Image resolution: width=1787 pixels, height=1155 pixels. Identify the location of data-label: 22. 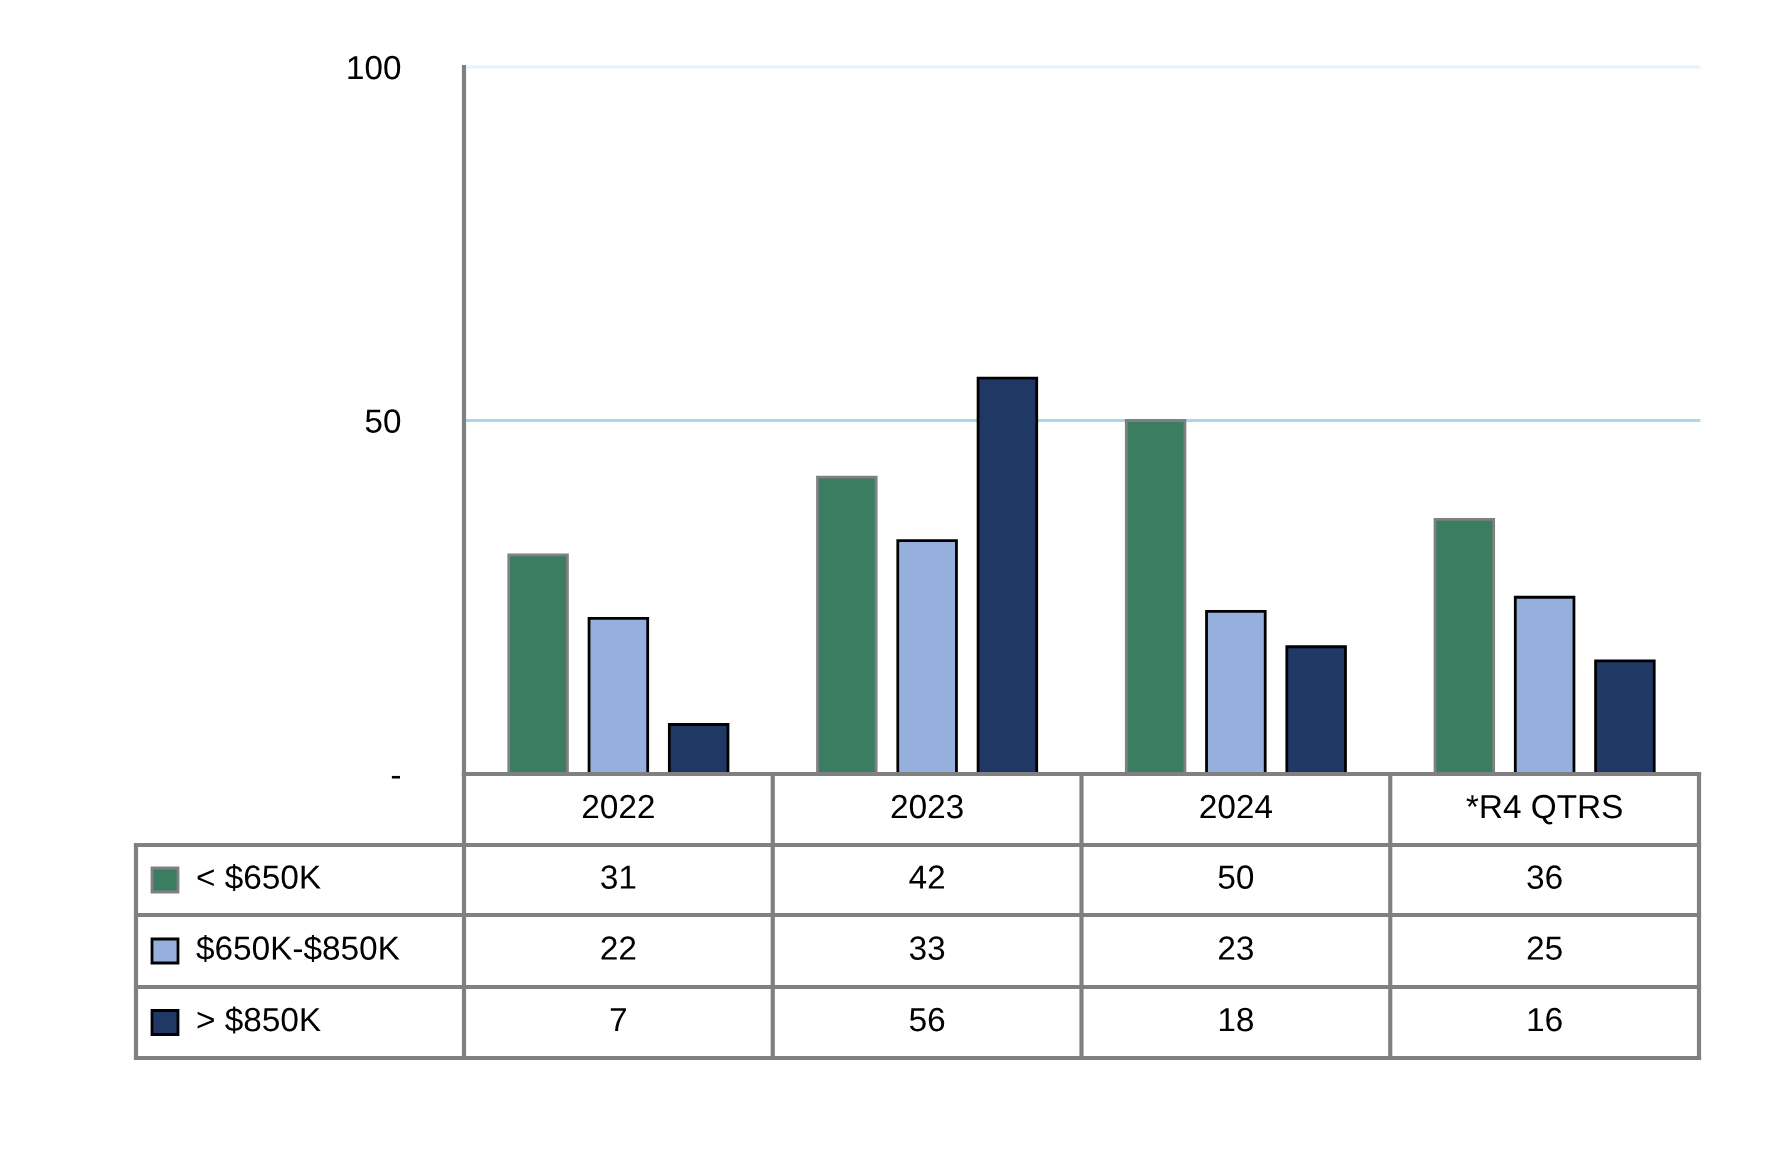
(618, 948).